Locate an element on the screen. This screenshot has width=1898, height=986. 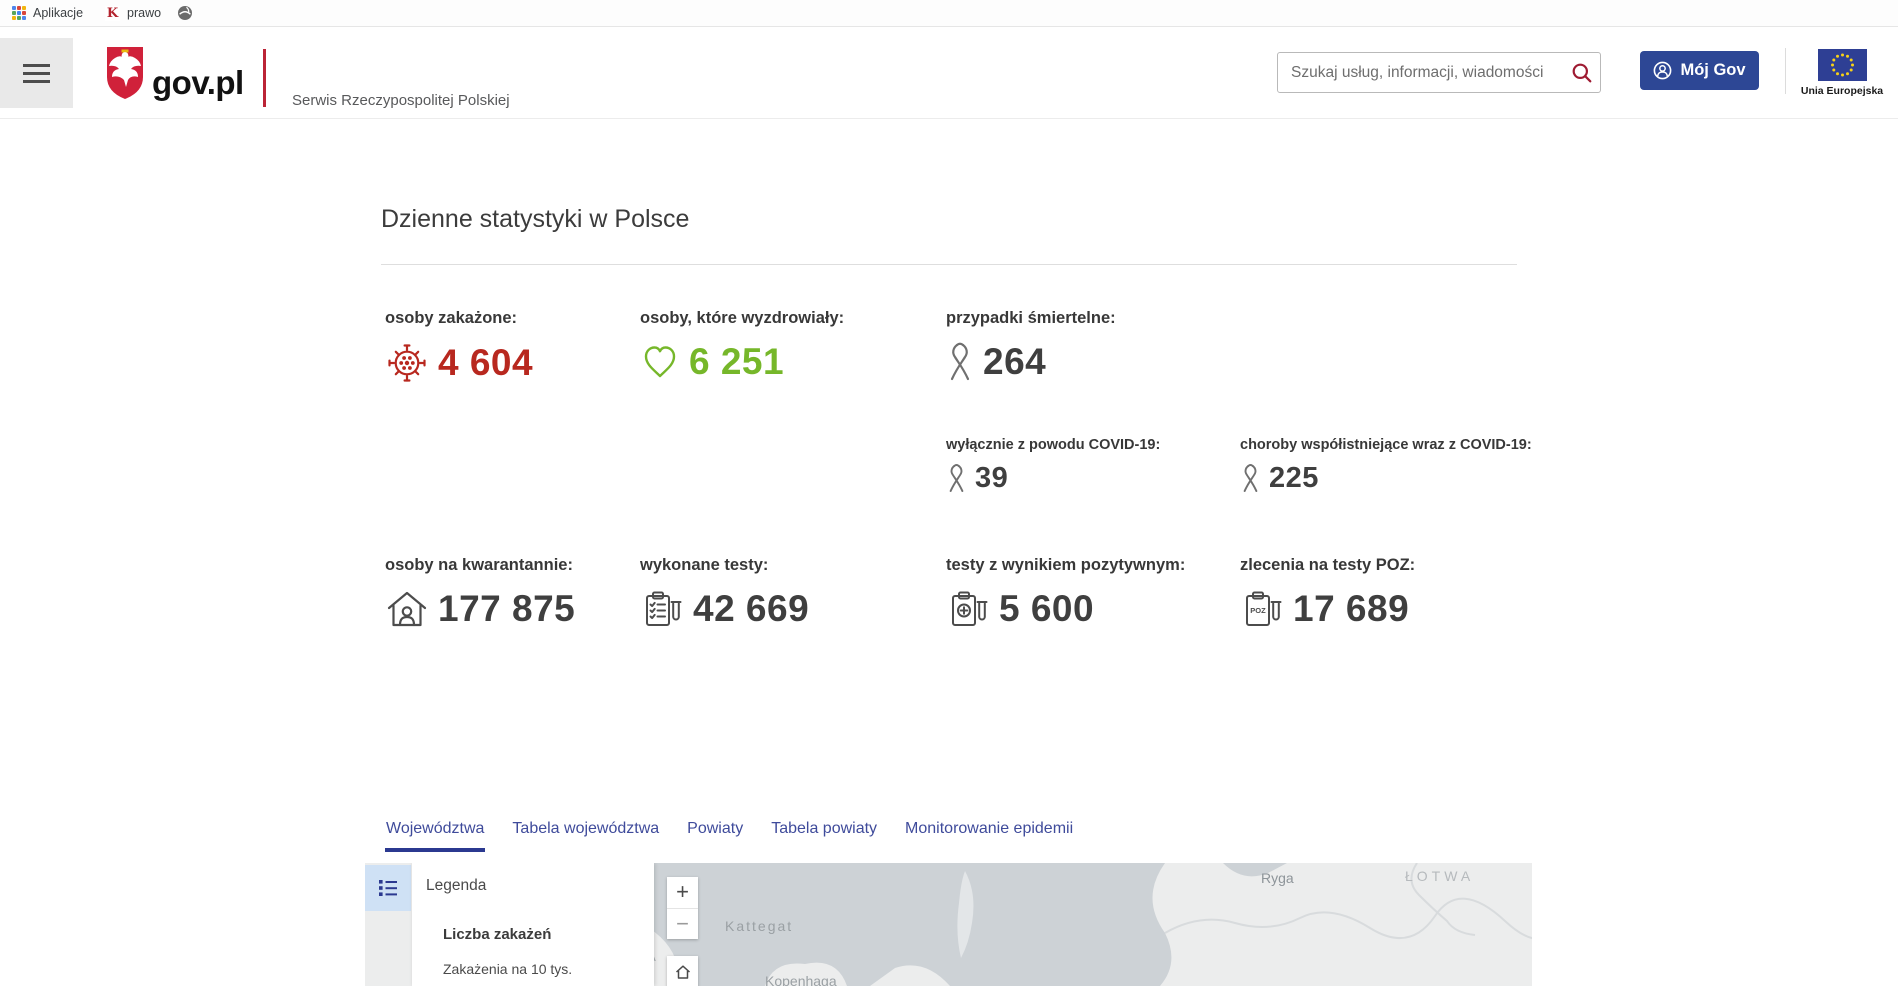
tab-powiaty: Powiaty is located at coordinates (715, 828).